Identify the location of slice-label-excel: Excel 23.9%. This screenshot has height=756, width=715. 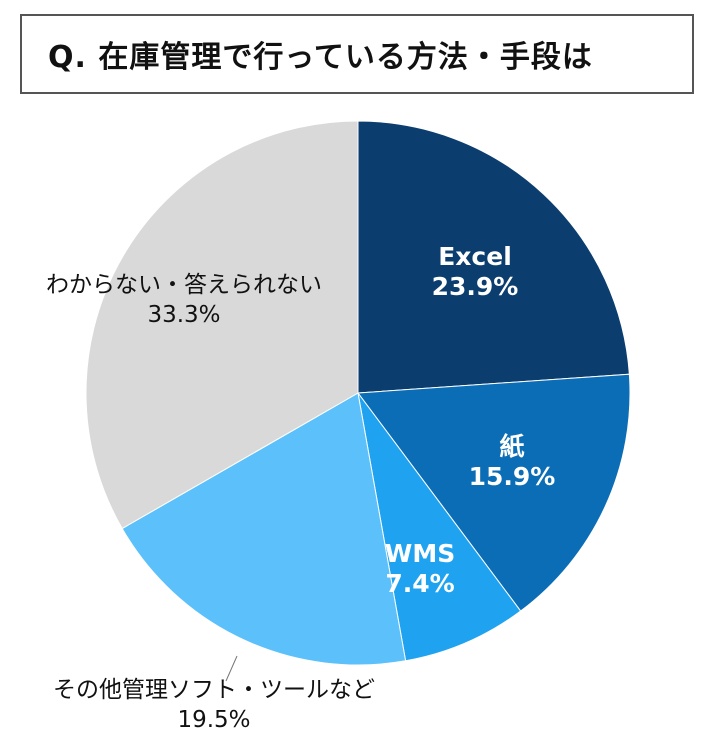
(475, 271).